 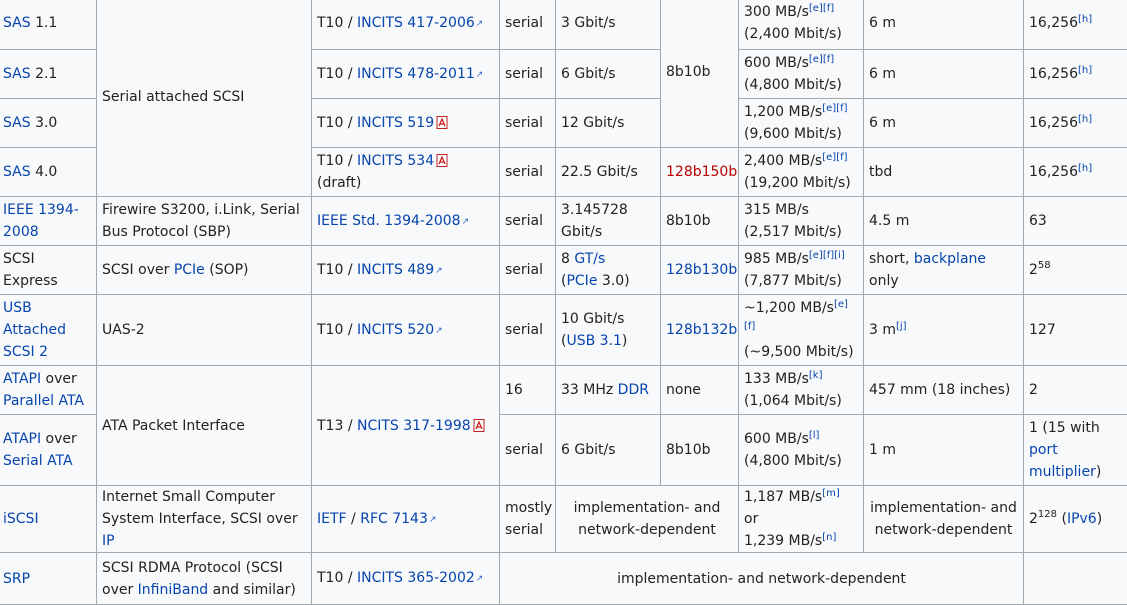 I want to click on encoding-cell: none, so click(x=700, y=390).